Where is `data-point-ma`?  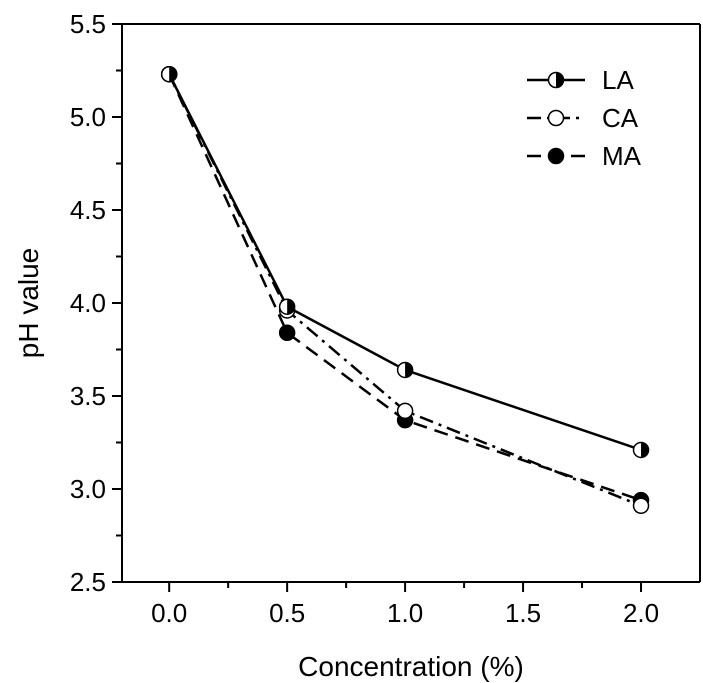 data-point-ma is located at coordinates (287, 333).